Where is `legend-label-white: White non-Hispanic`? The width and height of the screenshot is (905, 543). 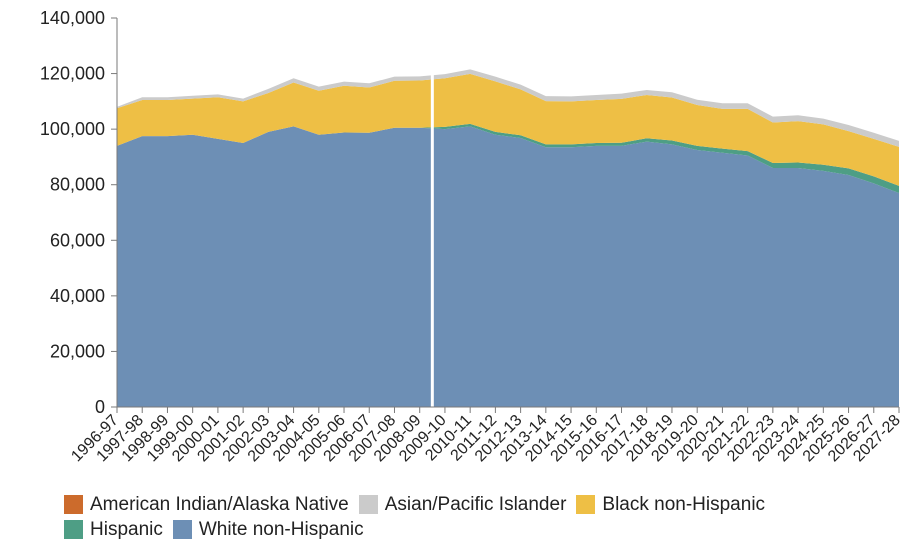
legend-label-white: White non-Hispanic is located at coordinates (281, 529).